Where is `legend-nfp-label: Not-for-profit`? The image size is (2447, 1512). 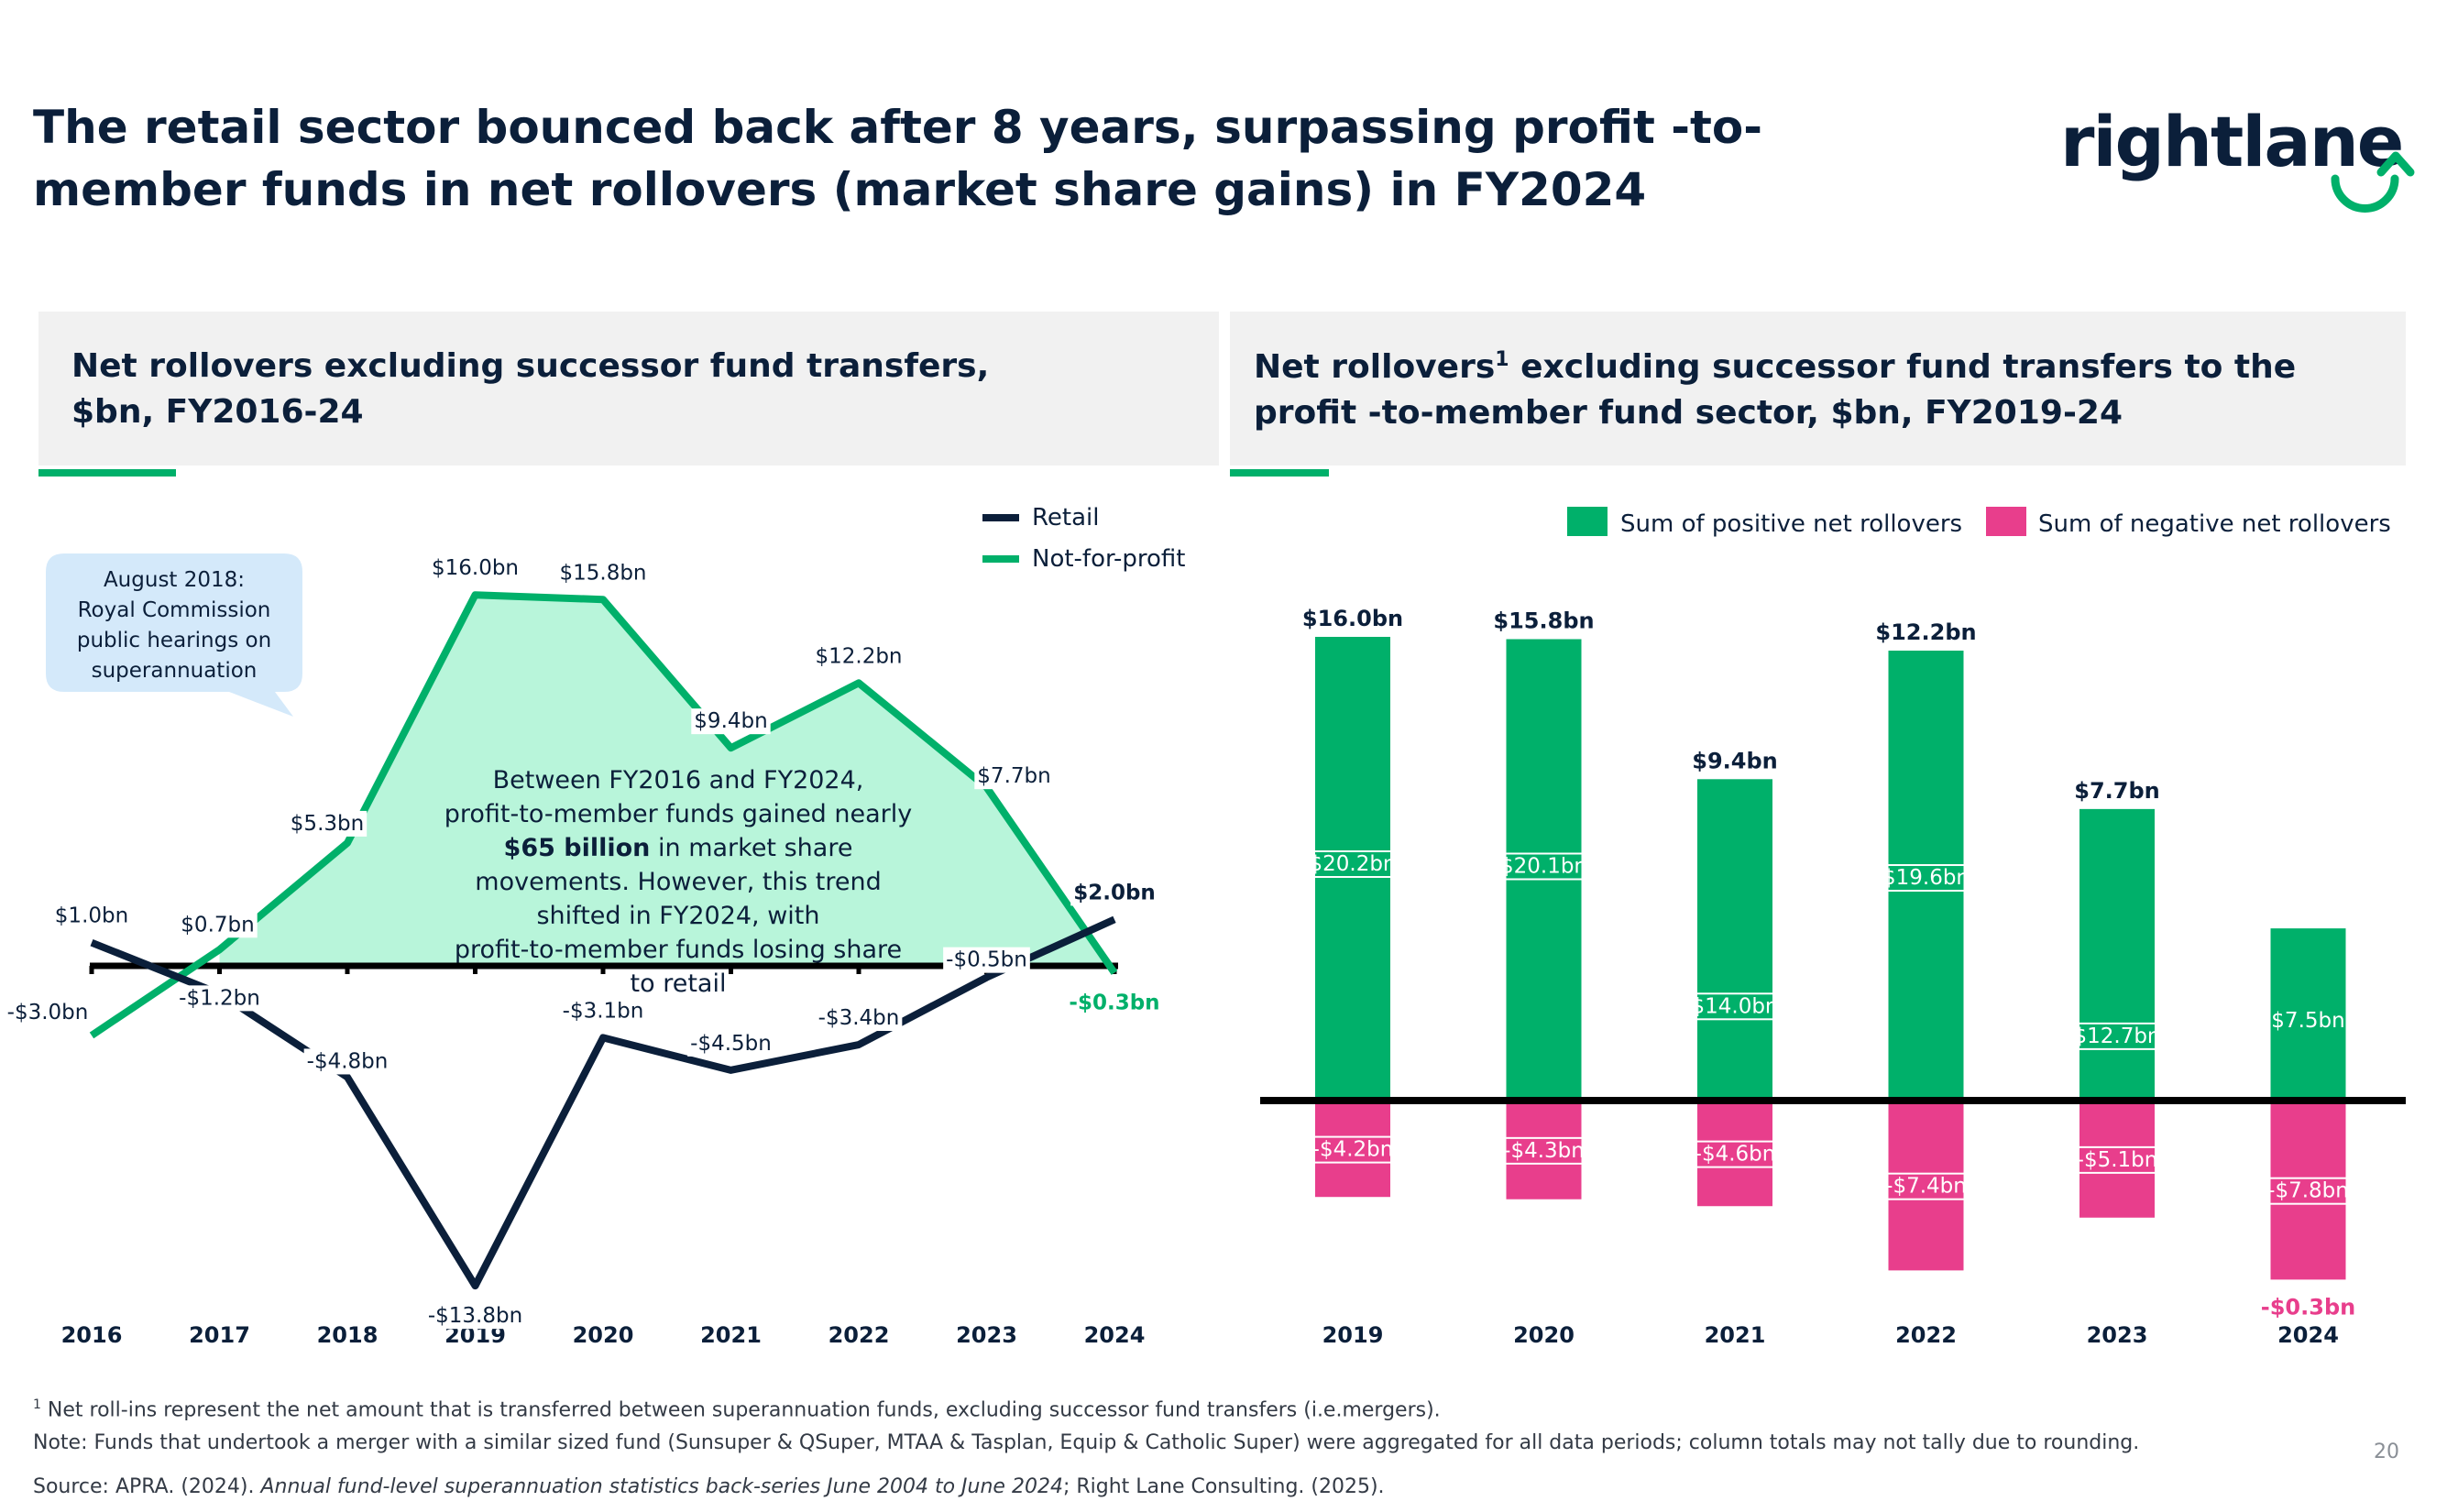 legend-nfp-label: Not-for-profit is located at coordinates (1109, 559).